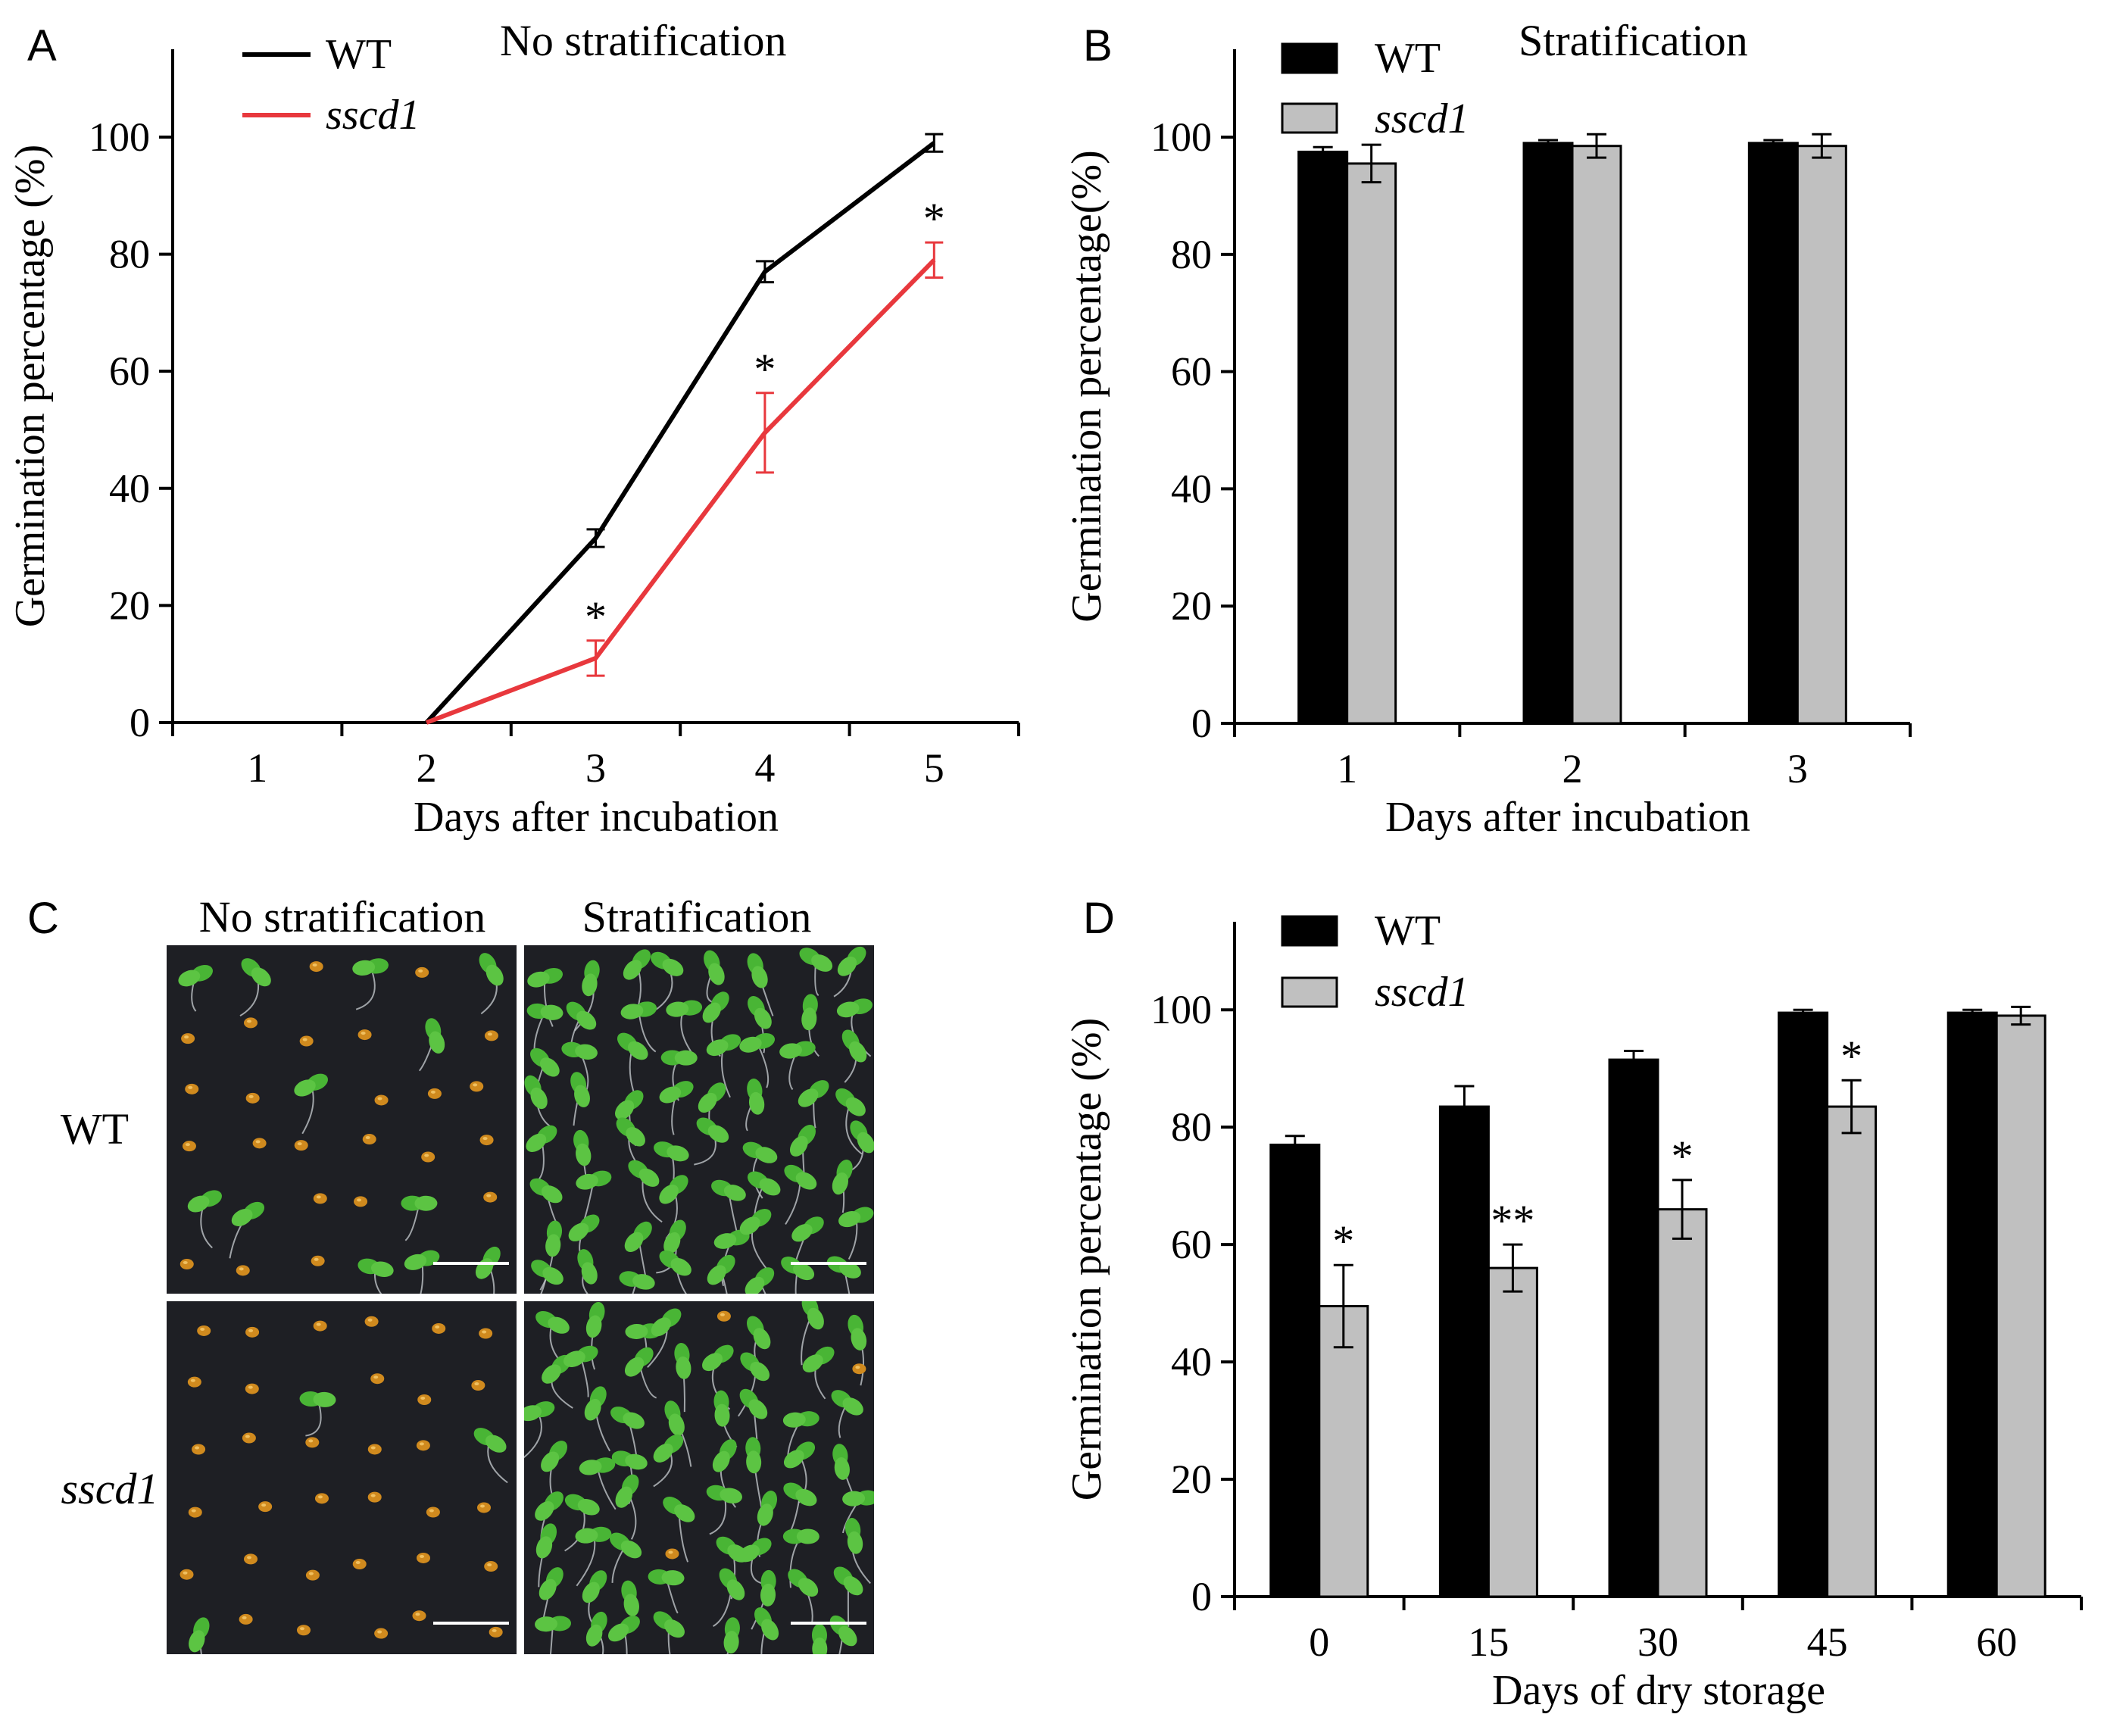  I want to click on photo-sscd1-no-stratification, so click(342, 1477).